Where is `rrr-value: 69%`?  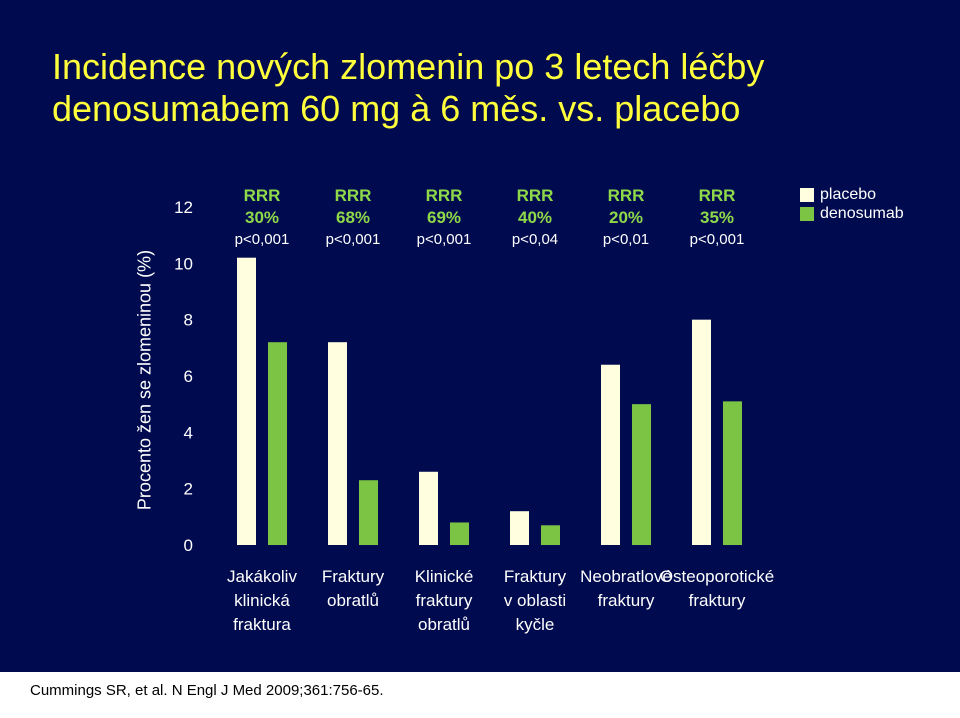
rrr-value: 69% is located at coordinates (444, 217).